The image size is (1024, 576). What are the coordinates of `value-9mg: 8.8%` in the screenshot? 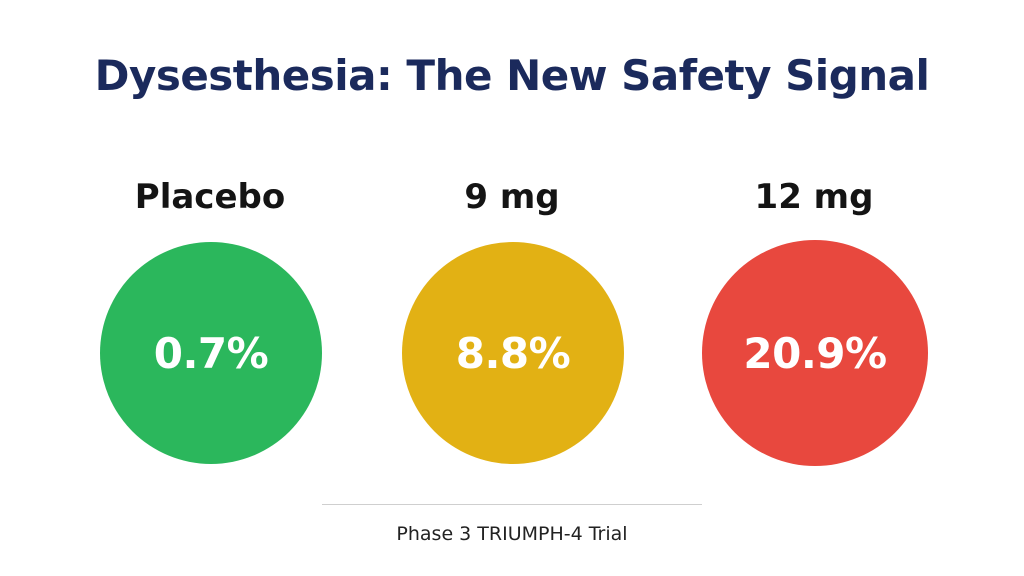 It's located at (513, 353).